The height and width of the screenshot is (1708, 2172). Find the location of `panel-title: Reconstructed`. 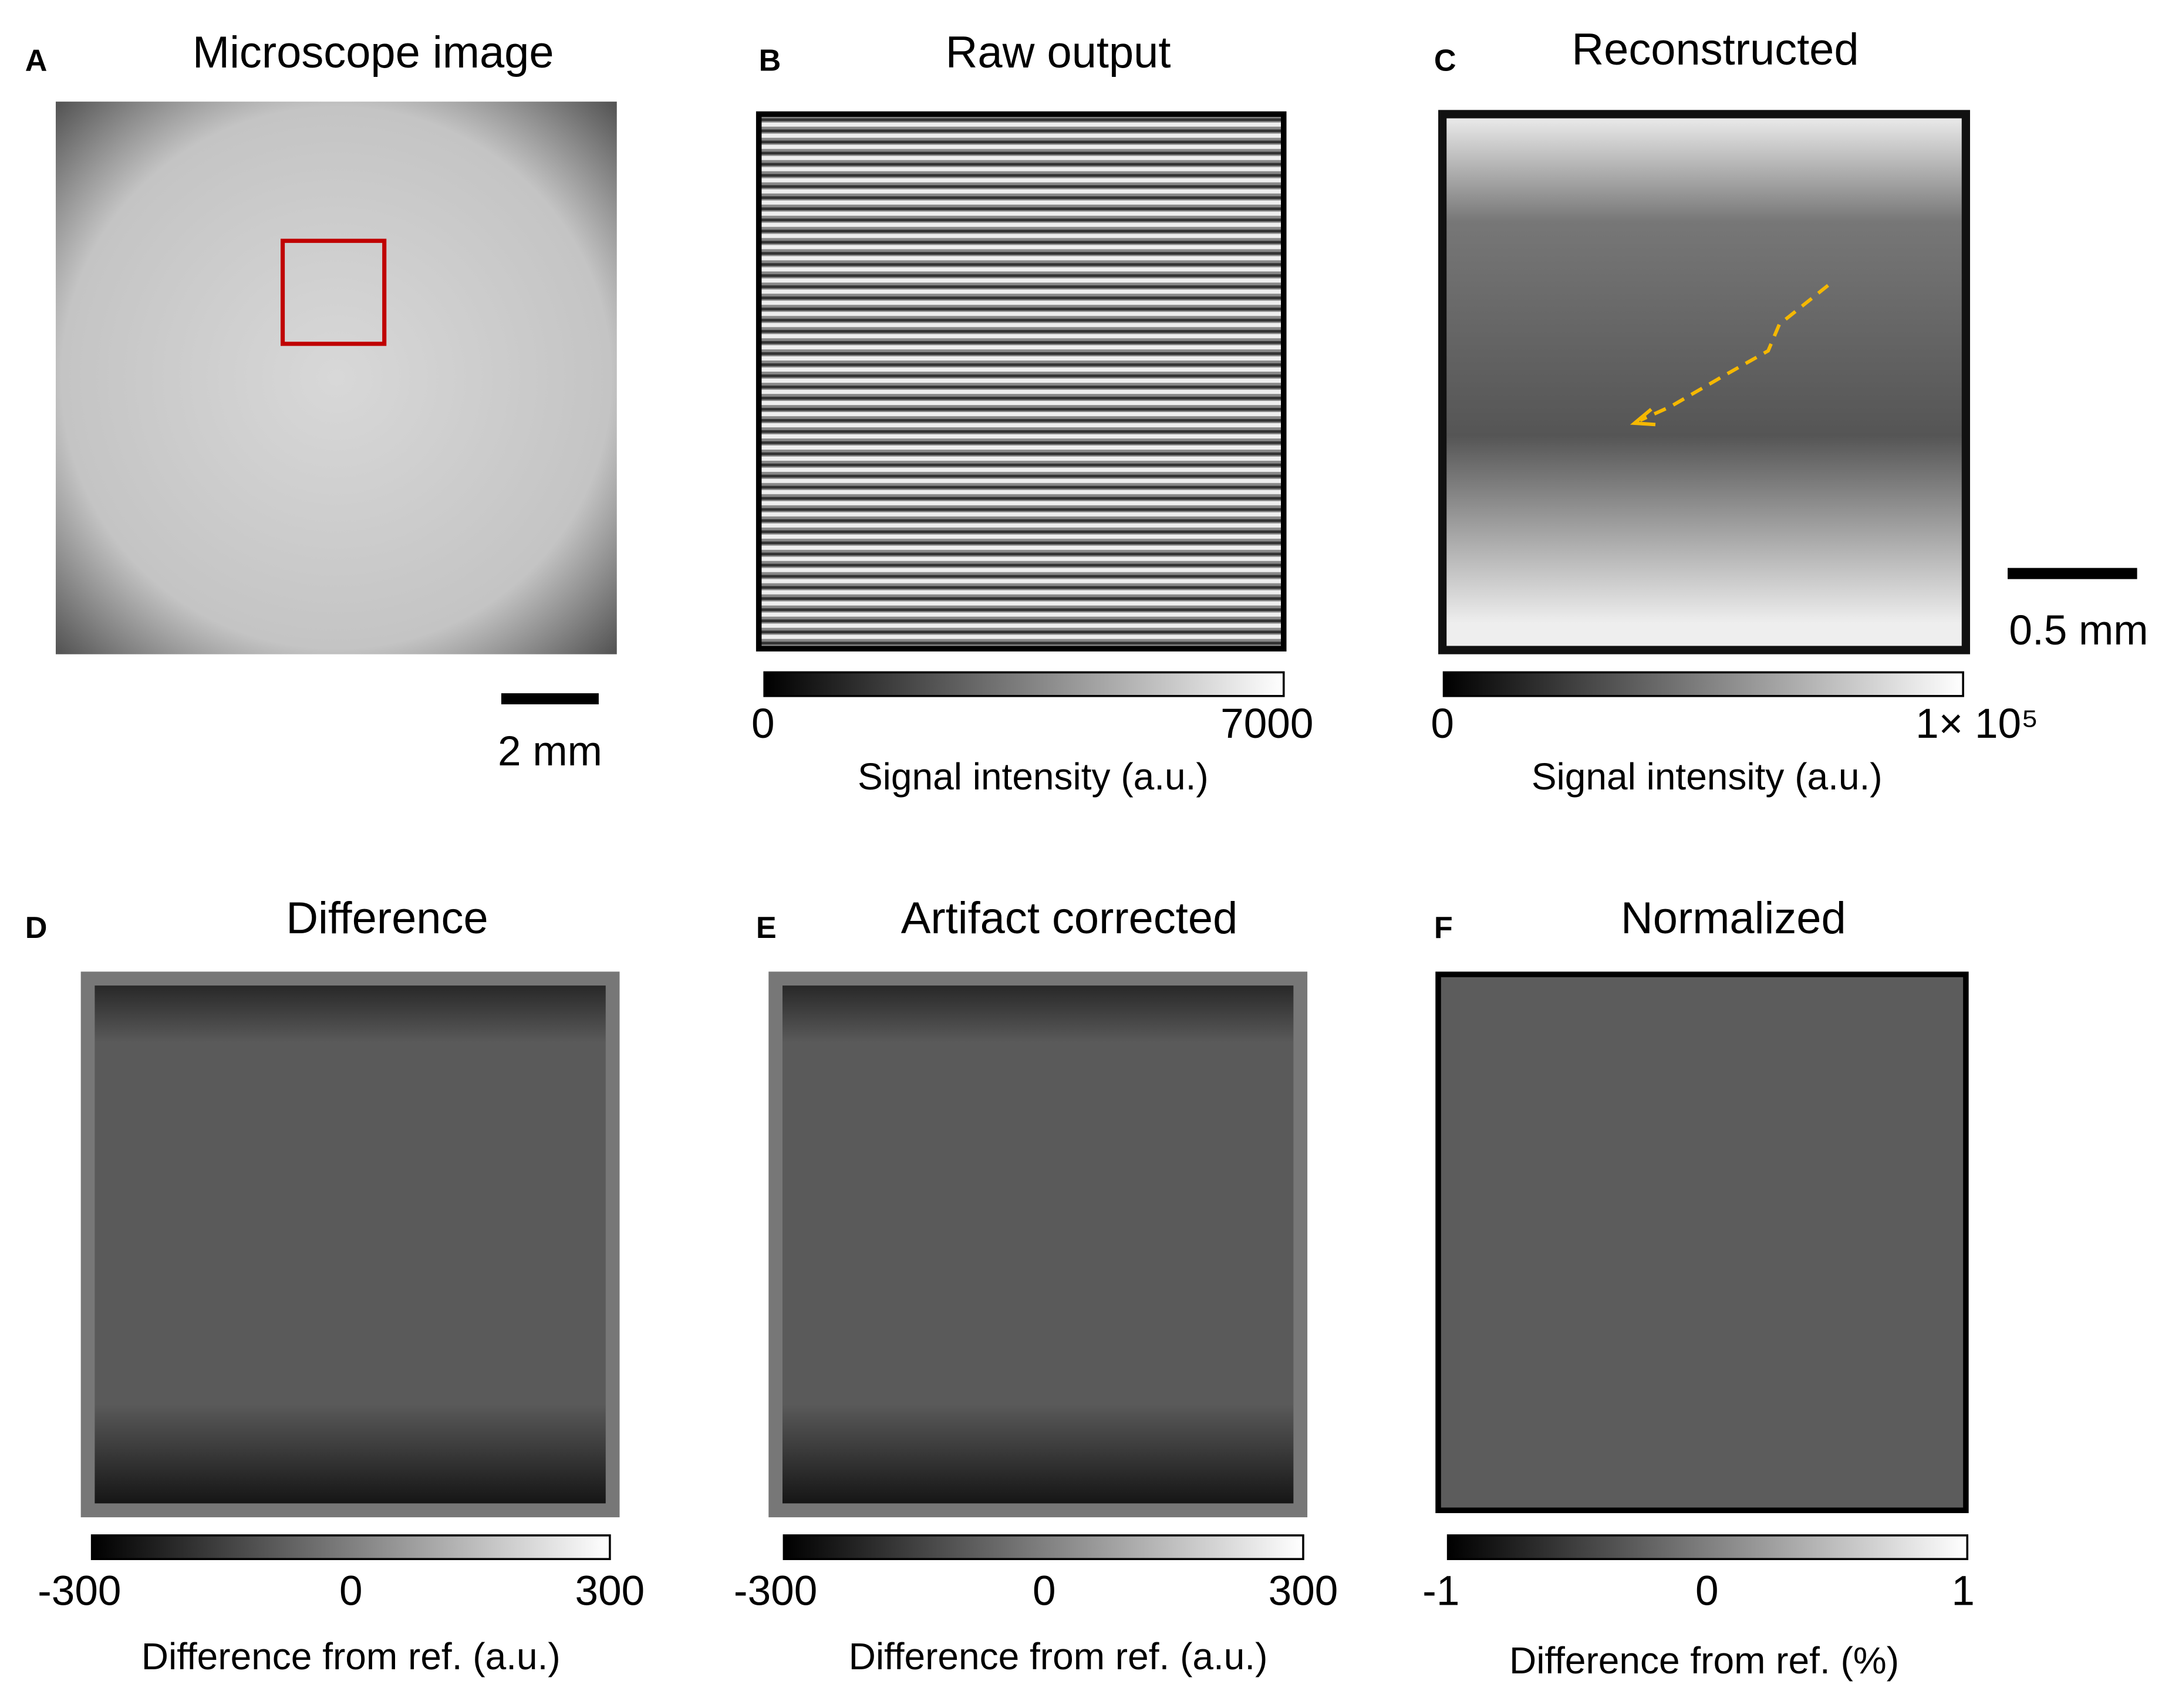

panel-title: Reconstructed is located at coordinates (1715, 50).